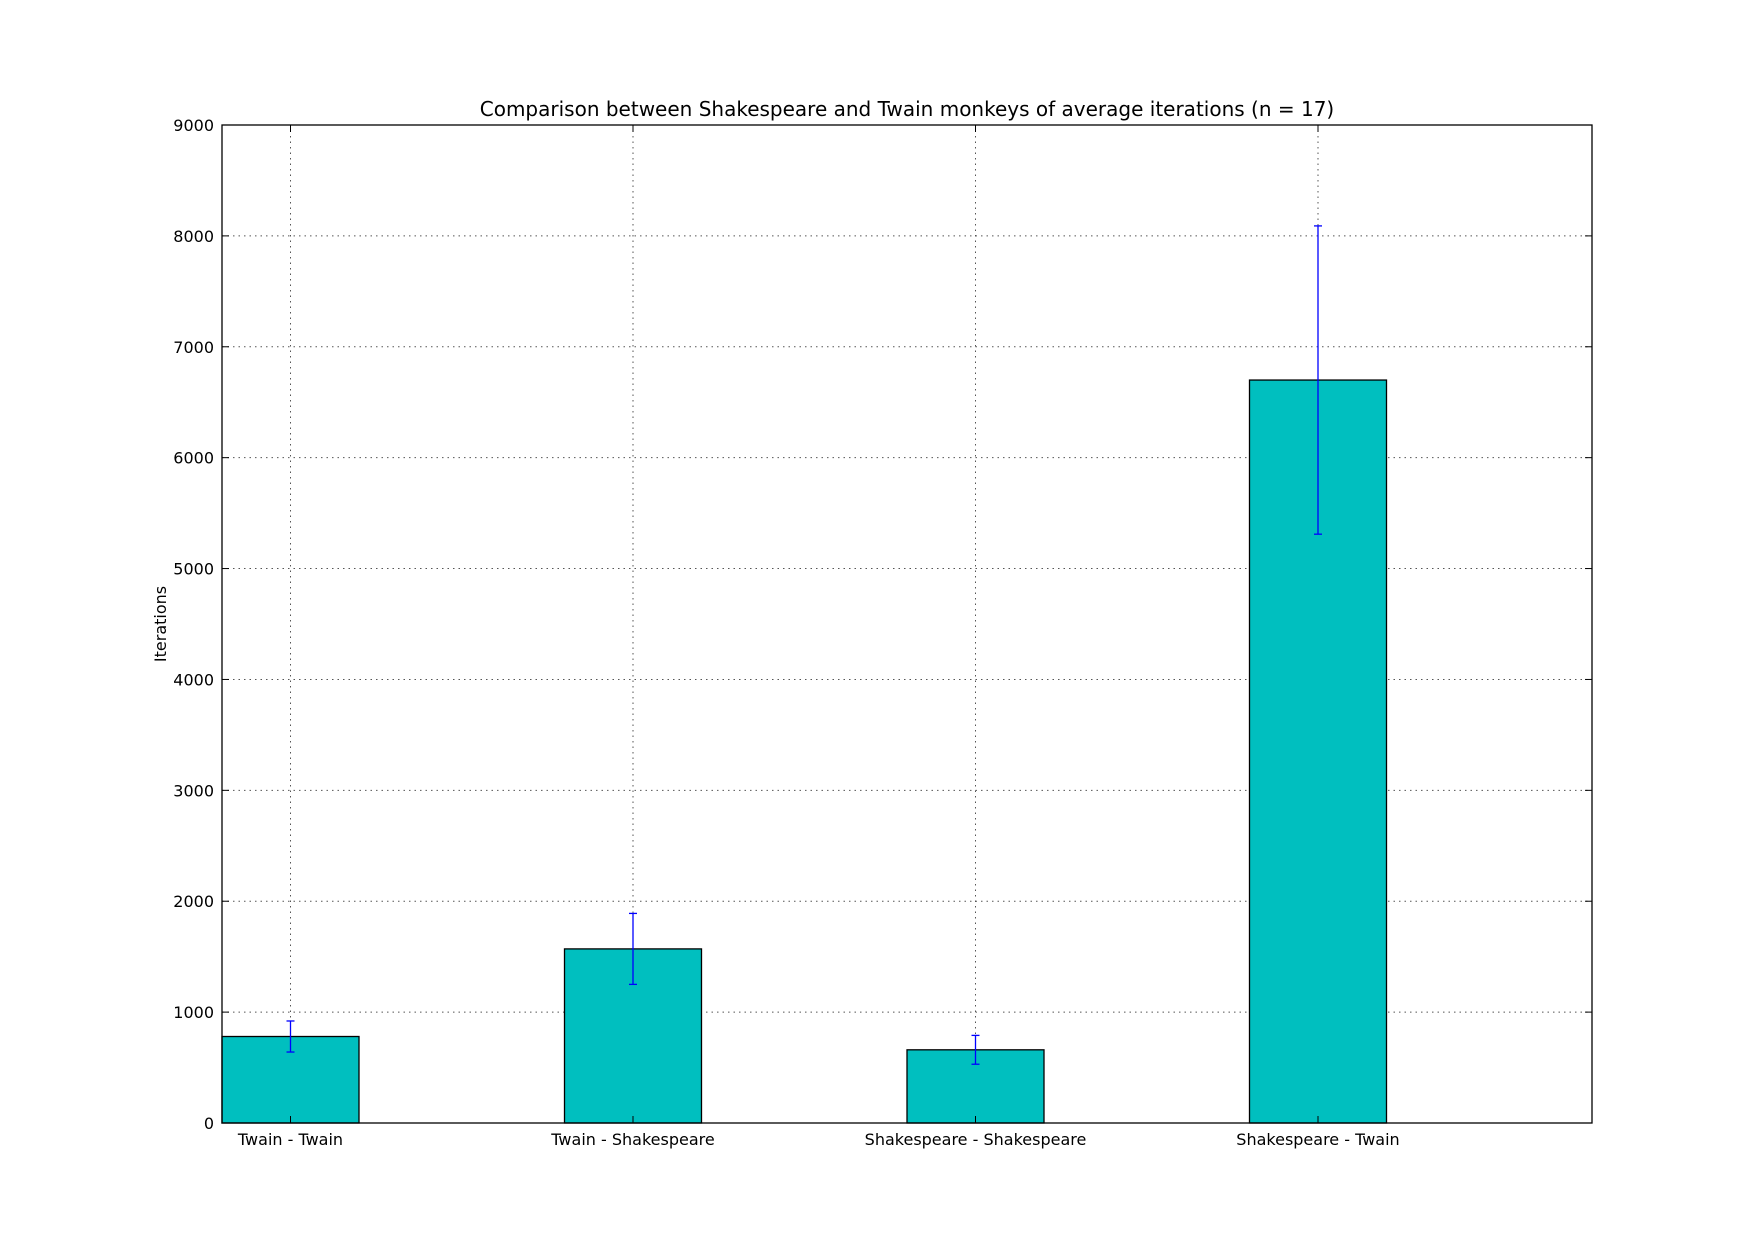 The image size is (1757, 1240). I want to click on y-tick-label: 1000, so click(193, 1012).